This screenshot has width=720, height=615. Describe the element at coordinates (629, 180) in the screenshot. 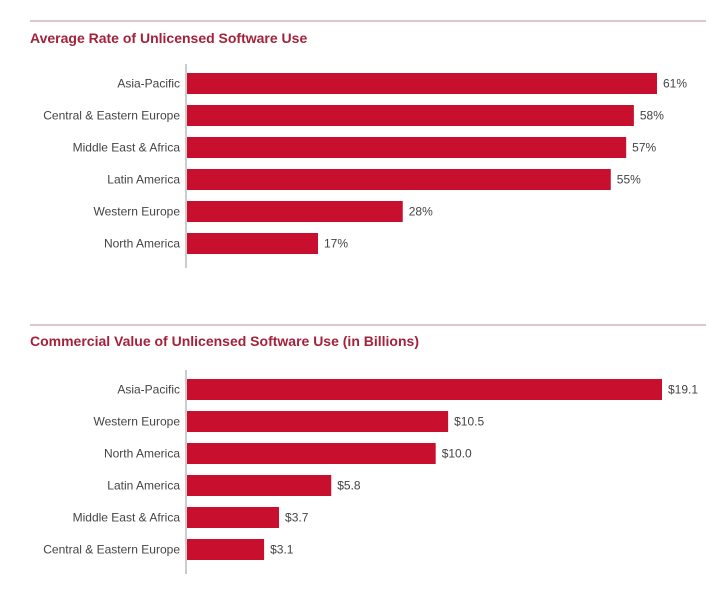

I see `data-label: 55%` at that location.